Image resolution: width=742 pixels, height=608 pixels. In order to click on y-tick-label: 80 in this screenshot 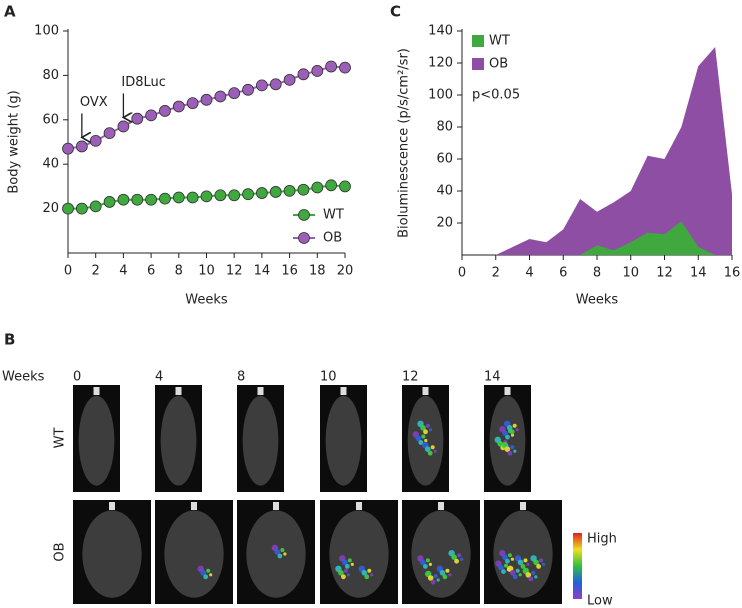, I will do `click(50, 75)`.